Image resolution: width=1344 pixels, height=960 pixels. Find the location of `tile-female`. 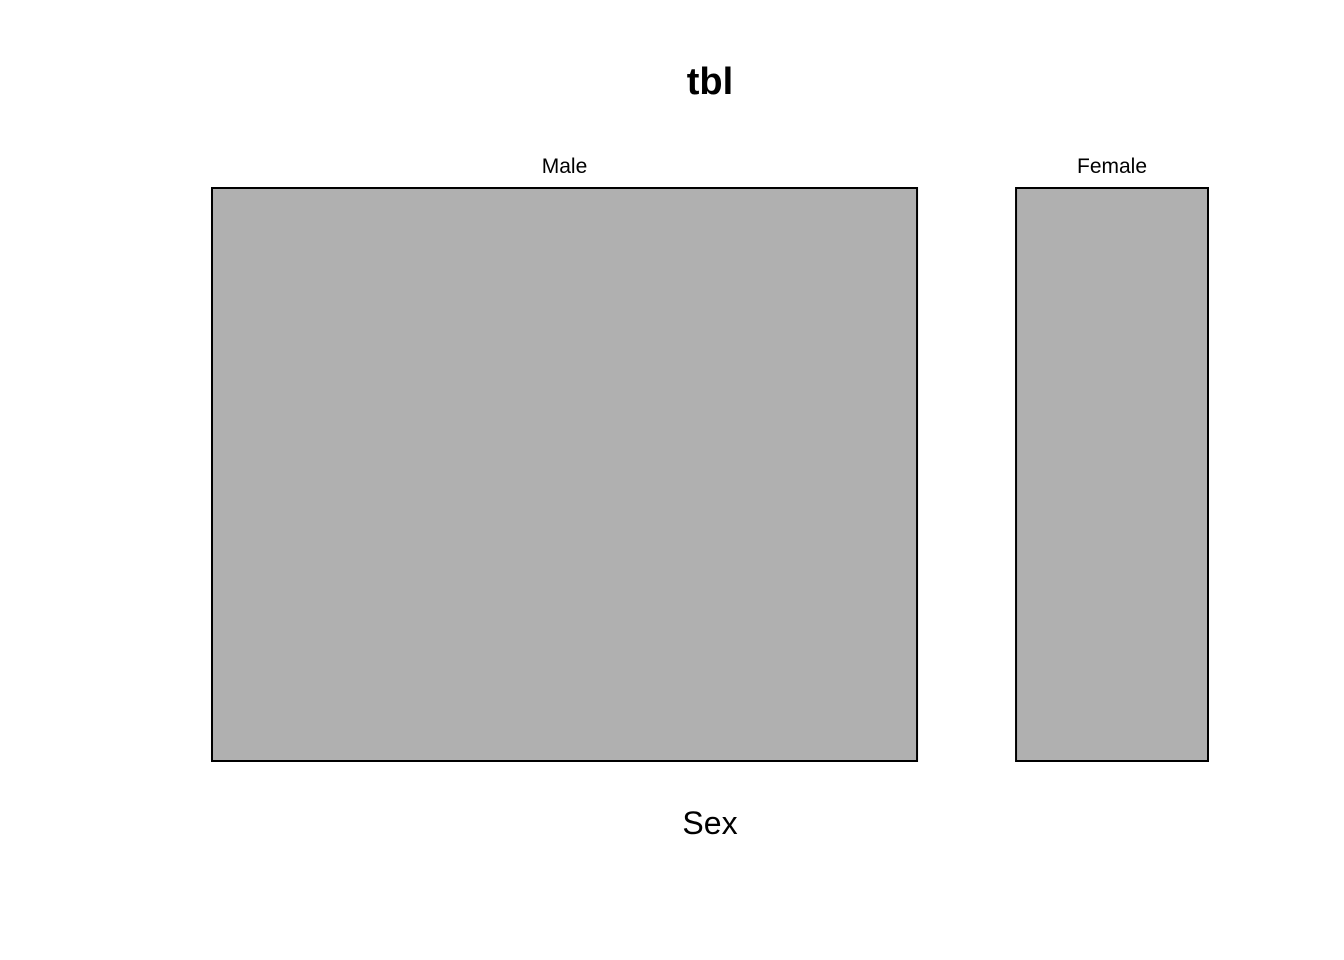

tile-female is located at coordinates (1112, 474).